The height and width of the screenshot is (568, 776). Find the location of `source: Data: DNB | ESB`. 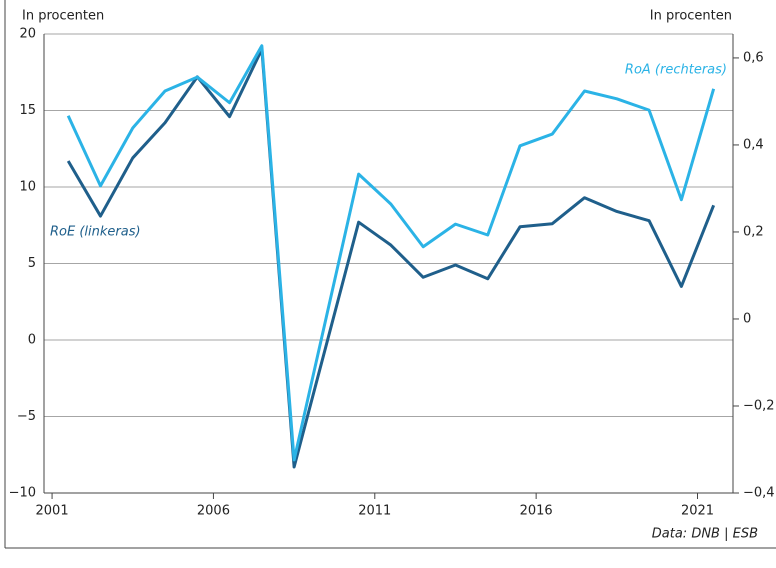

source: Data: DNB | ESB is located at coordinates (705, 534).